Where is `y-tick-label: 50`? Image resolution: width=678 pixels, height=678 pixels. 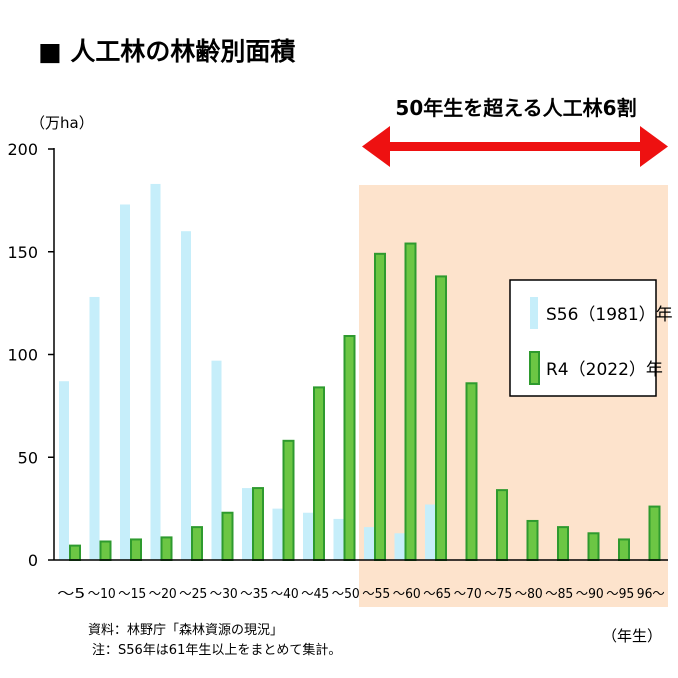
y-tick-label: 50 is located at coordinates (28, 457).